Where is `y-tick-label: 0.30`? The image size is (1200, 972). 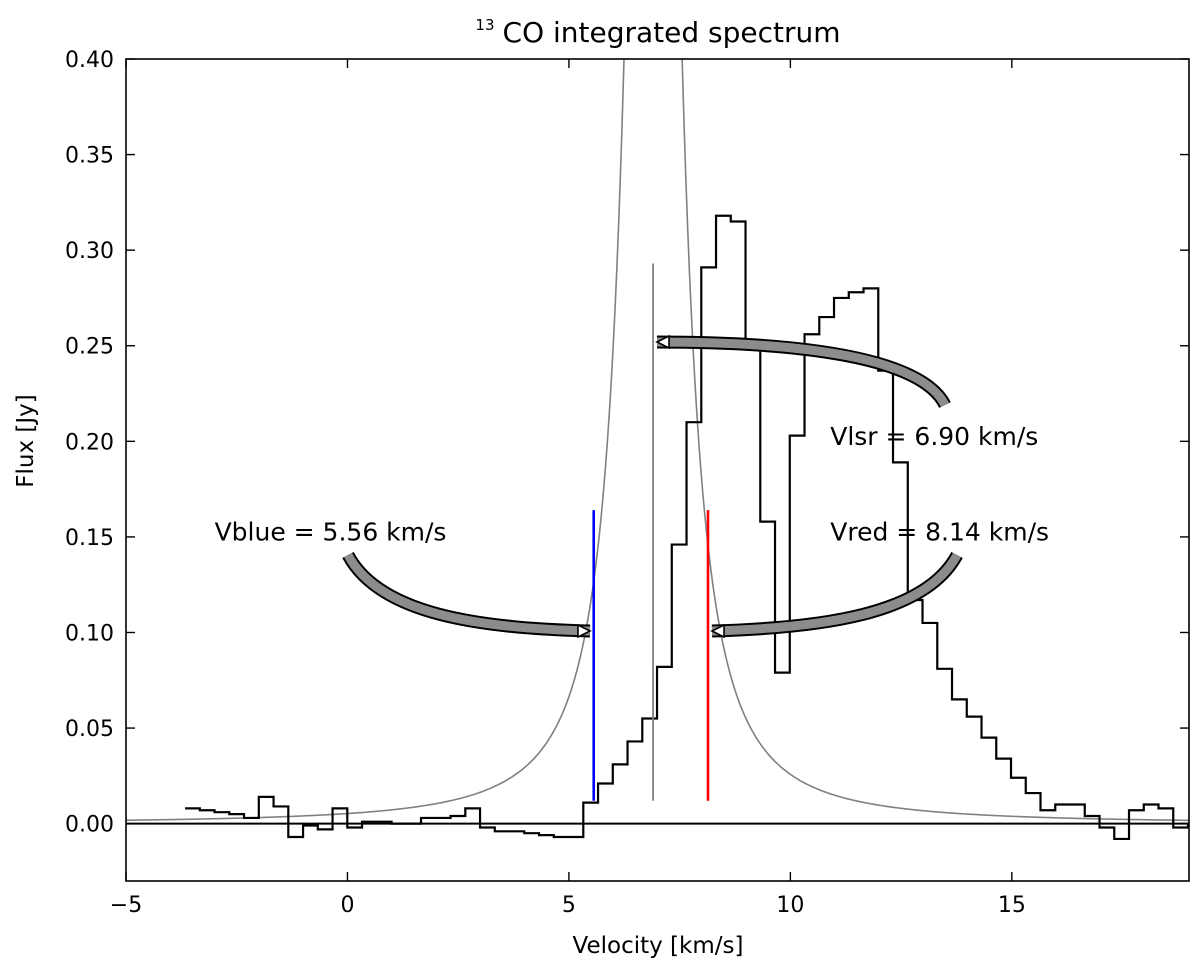 y-tick-label: 0.30 is located at coordinates (89, 251).